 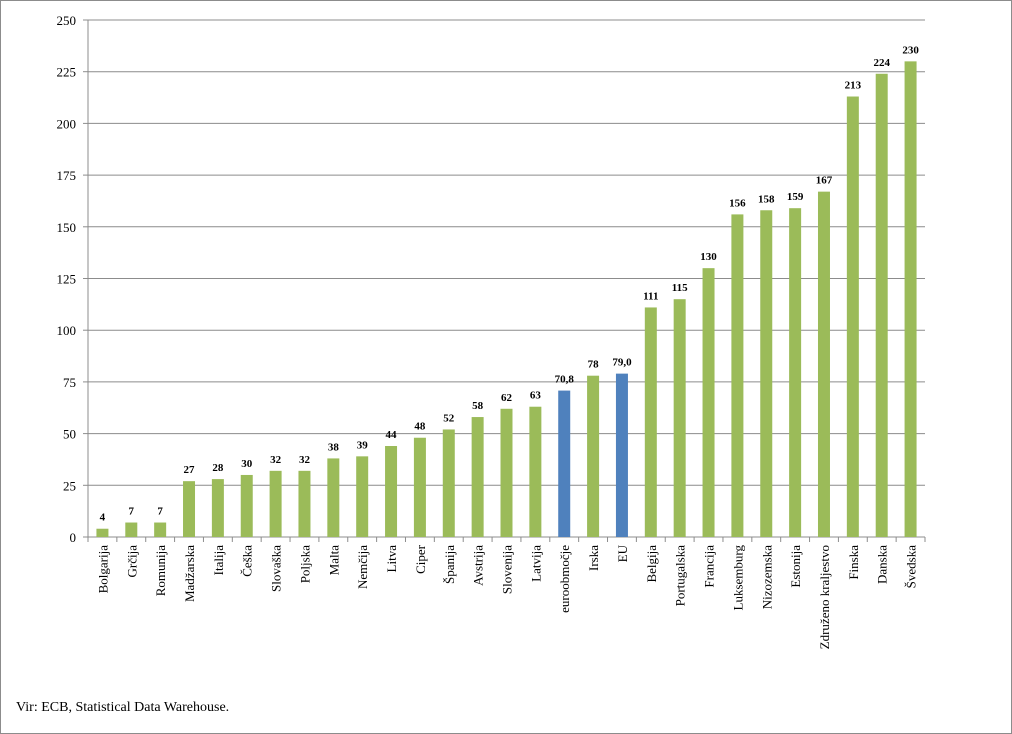 What do you see at coordinates (218, 560) in the screenshot?
I see `category-label: Italija` at bounding box center [218, 560].